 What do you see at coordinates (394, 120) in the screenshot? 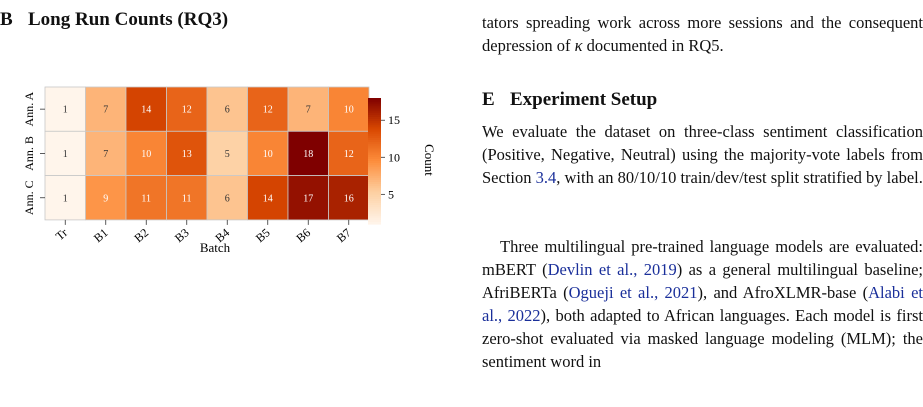
I see `colorbar-tick-label: 15` at bounding box center [394, 120].